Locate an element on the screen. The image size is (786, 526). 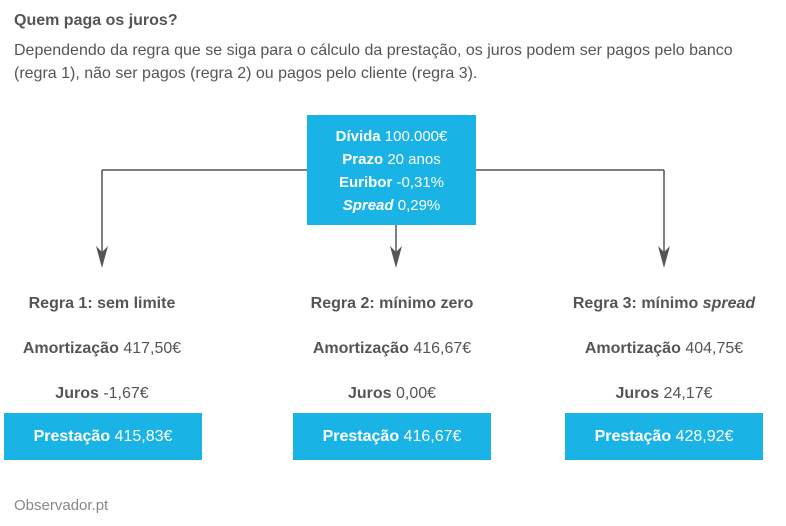
rule-1-prestacao-value: 415,83€ is located at coordinates (143, 436).